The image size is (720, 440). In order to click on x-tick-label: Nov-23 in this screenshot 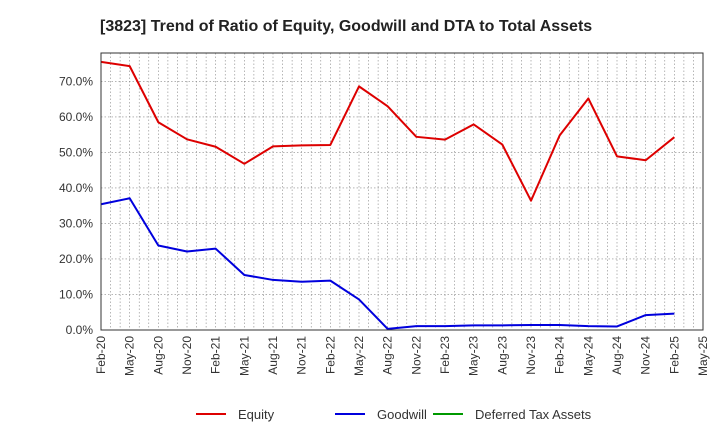, I will do `click(531, 355)`.